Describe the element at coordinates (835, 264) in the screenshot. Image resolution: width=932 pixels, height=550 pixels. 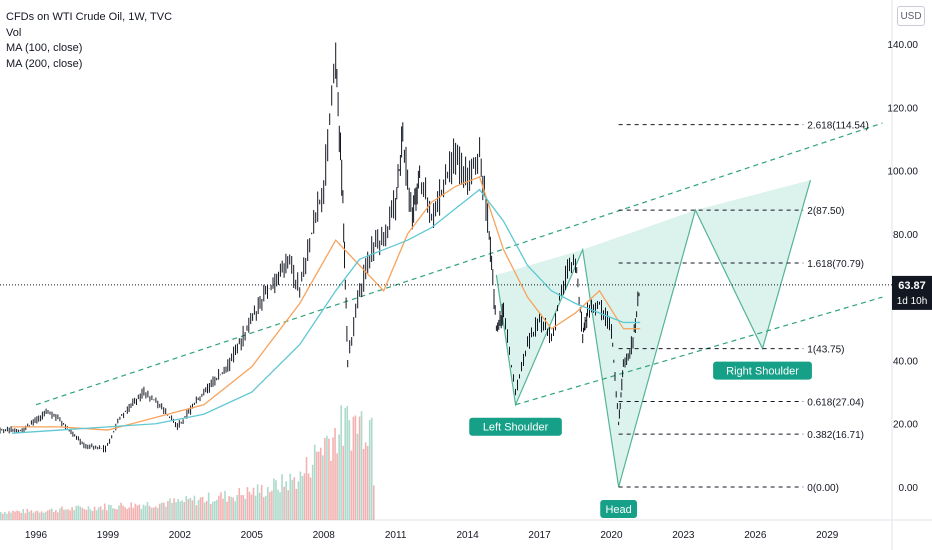
I see `fib-level-label: 1.618(70.79)` at that location.